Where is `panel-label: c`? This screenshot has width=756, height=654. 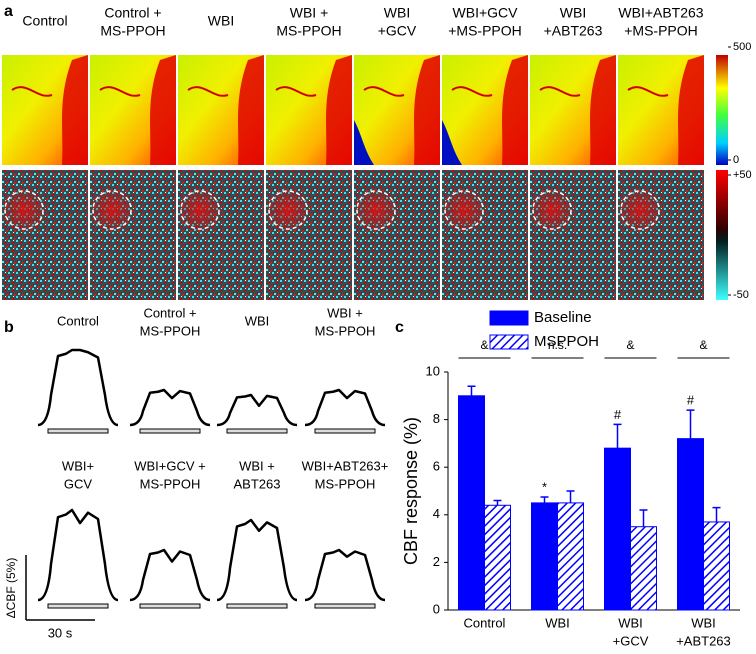
panel-label: c is located at coordinates (399, 327).